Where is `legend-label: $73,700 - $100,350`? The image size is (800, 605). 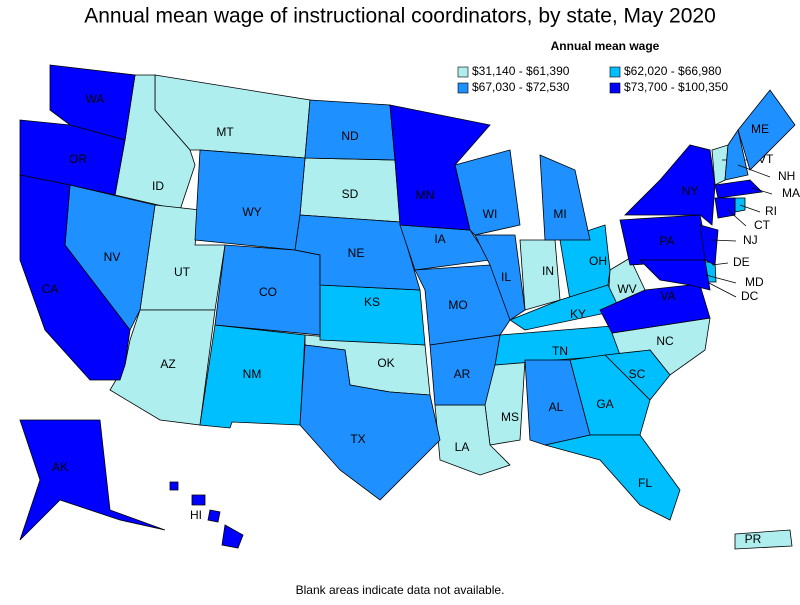 legend-label: $73,700 - $100,350 is located at coordinates (676, 87).